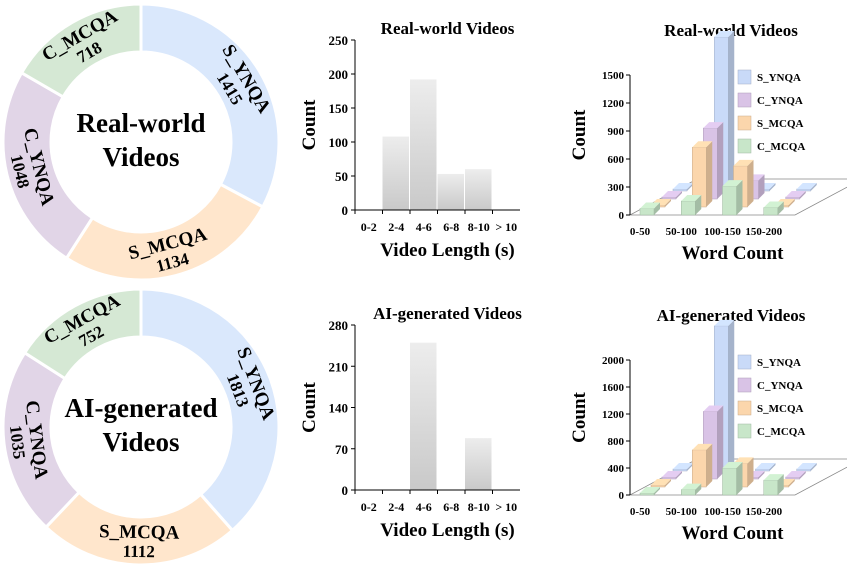  Describe the element at coordinates (613, 361) in the screenshot. I see `y-tick-label: 2000` at that location.